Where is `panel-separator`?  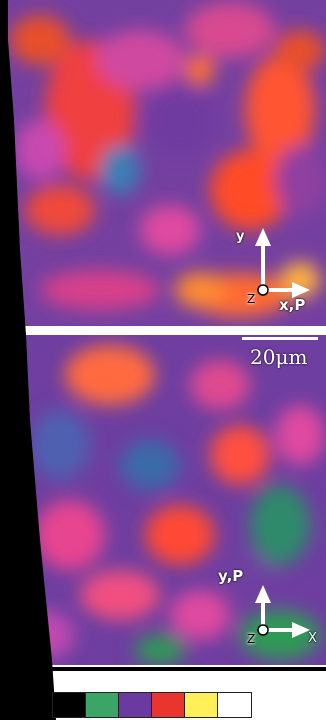
panel-separator is located at coordinates (163, 330).